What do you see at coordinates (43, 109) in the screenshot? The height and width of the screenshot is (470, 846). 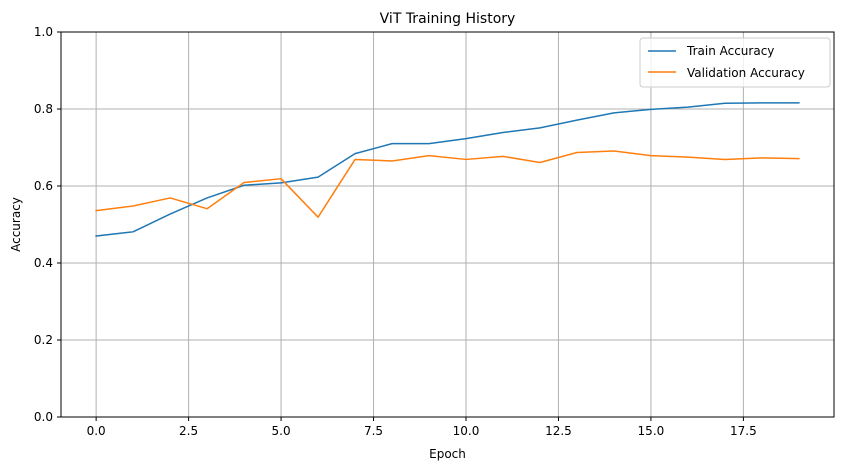 I see `y-tick-label: 0.8` at bounding box center [43, 109].